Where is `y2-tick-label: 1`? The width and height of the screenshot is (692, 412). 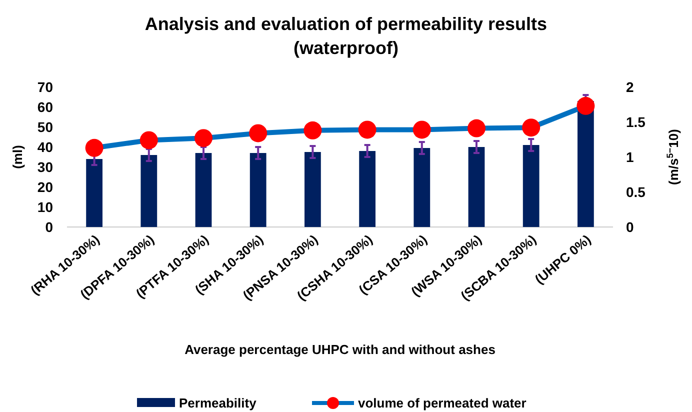 y2-tick-label: 1 is located at coordinates (630, 156).